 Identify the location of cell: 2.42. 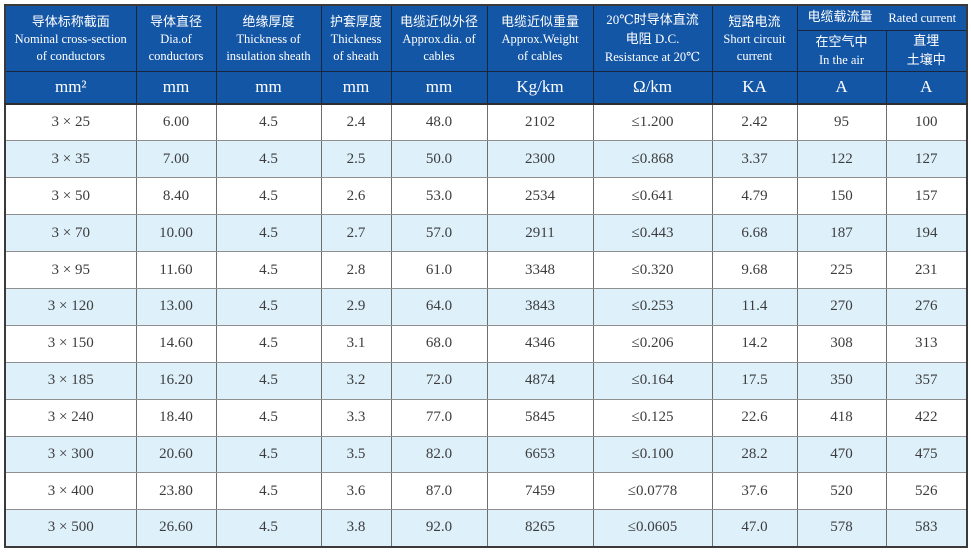
(755, 123).